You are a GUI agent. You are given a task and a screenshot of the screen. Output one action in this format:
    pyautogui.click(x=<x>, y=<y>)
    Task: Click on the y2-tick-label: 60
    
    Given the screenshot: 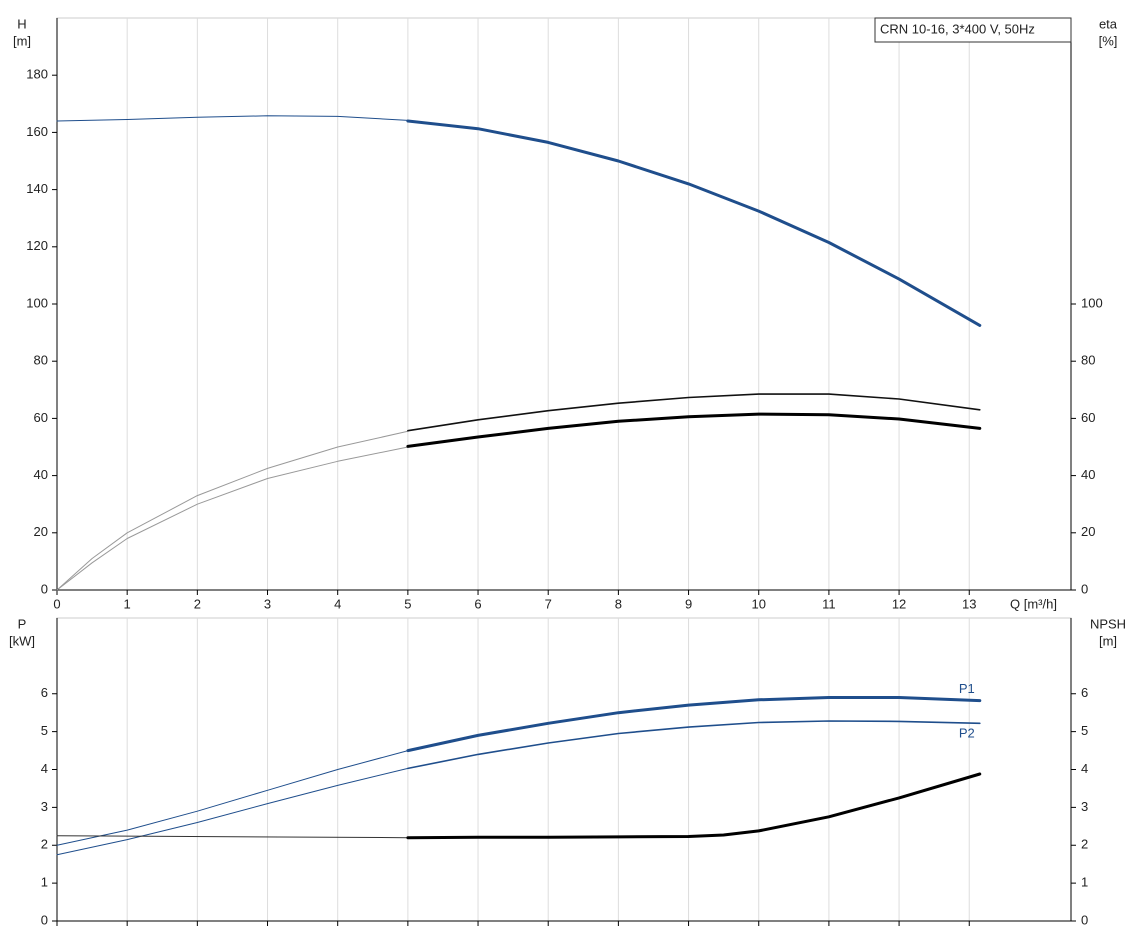 What is the action you would take?
    pyautogui.click(x=1088, y=417)
    